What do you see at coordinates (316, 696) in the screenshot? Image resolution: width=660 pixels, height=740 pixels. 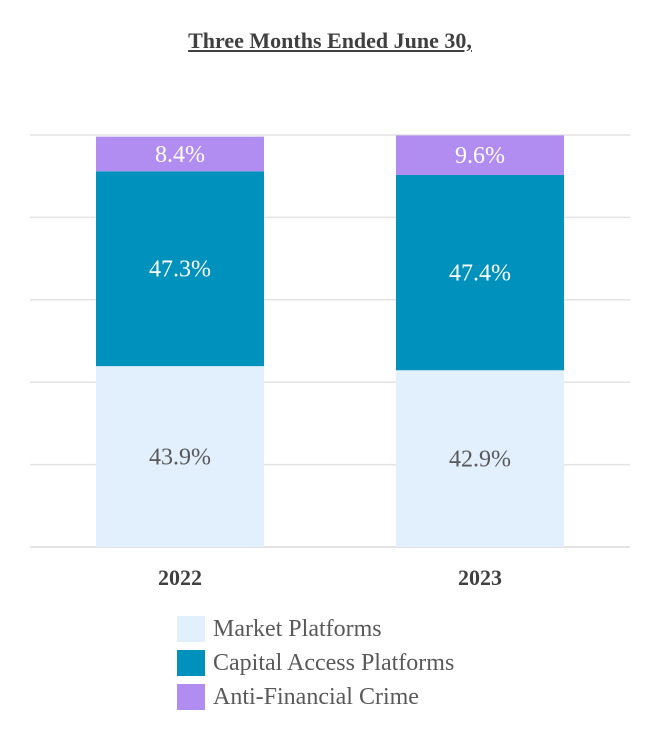 I see `legend-label: Anti-Financial Crime` at bounding box center [316, 696].